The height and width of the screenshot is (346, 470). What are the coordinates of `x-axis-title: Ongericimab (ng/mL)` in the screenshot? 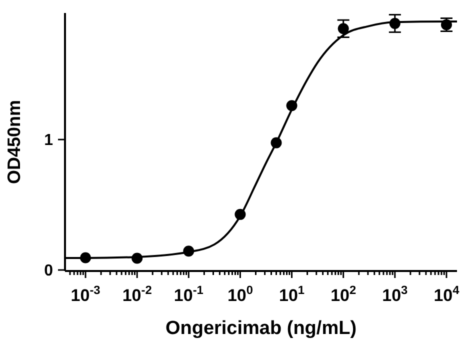 It's located at (261, 328).